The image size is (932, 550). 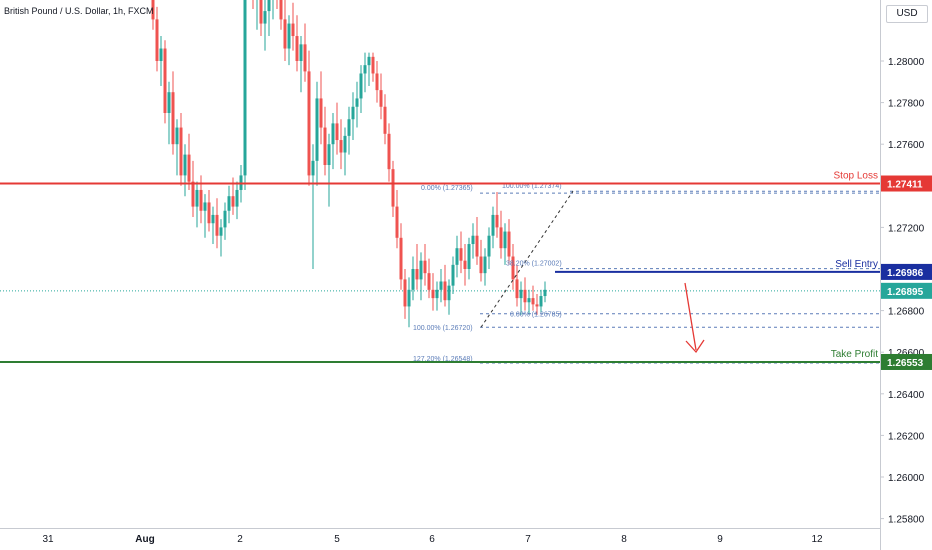 What do you see at coordinates (856, 176) in the screenshot?
I see `stop-label: Stop Loss` at bounding box center [856, 176].